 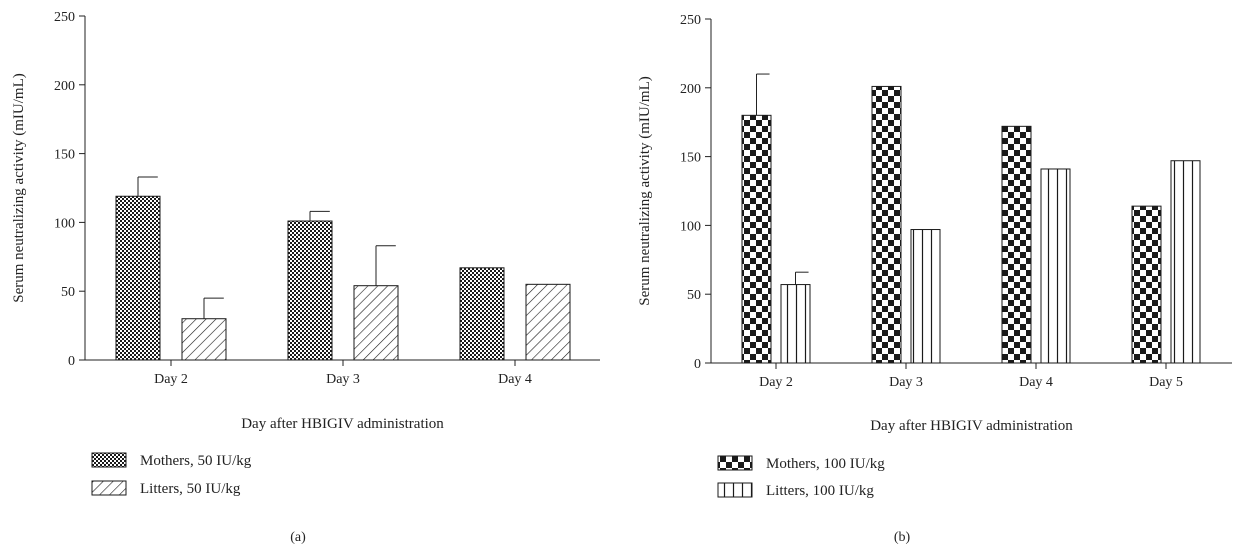 What do you see at coordinates (902, 537) in the screenshot?
I see `panel-label: (b)` at bounding box center [902, 537].